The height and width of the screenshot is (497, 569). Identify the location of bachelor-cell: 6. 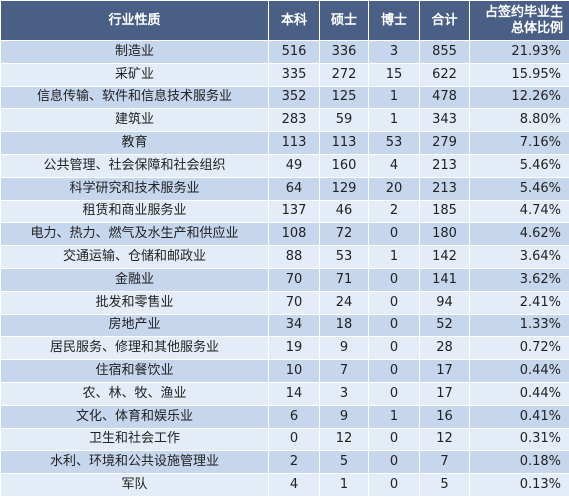
(294, 416).